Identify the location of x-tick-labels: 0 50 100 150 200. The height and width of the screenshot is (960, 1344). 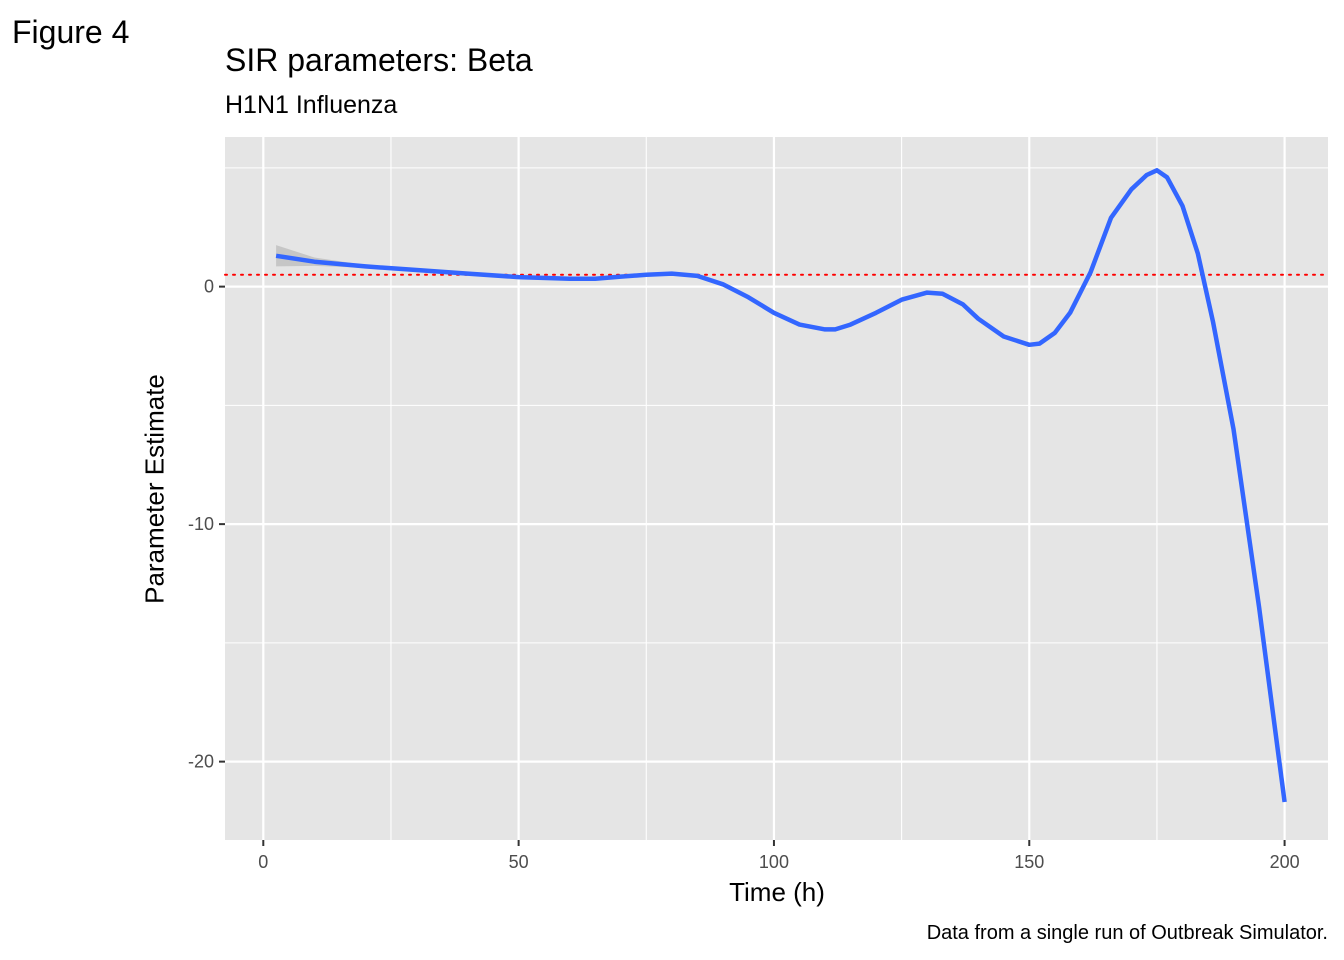
(778, 862).